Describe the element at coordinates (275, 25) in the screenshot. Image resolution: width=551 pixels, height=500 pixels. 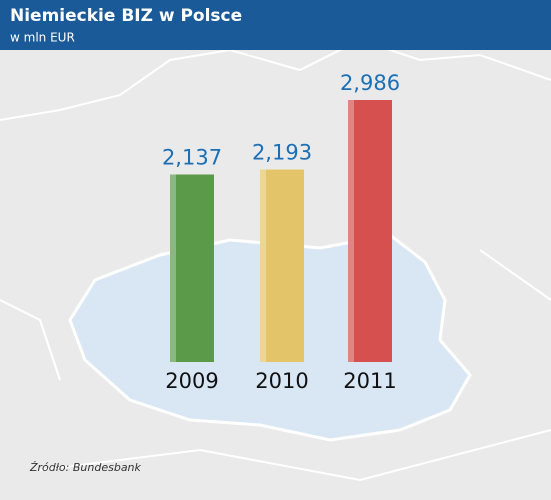
I see `header` at that location.